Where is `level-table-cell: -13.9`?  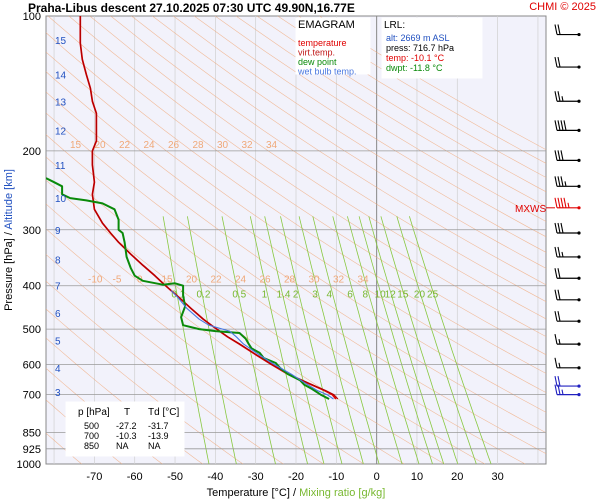
level-table-cell: -13.9 is located at coordinates (158, 436).